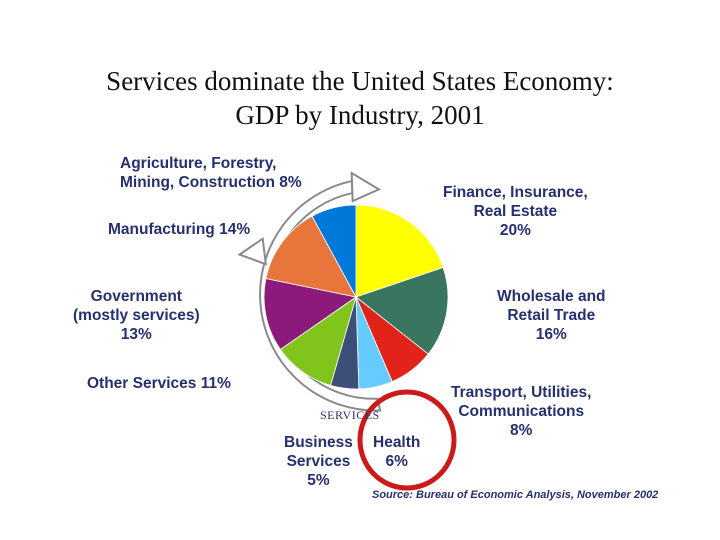 This screenshot has width=720, height=540. I want to click on label-transport: Transport, Utilities, Communications 8%, so click(521, 411).